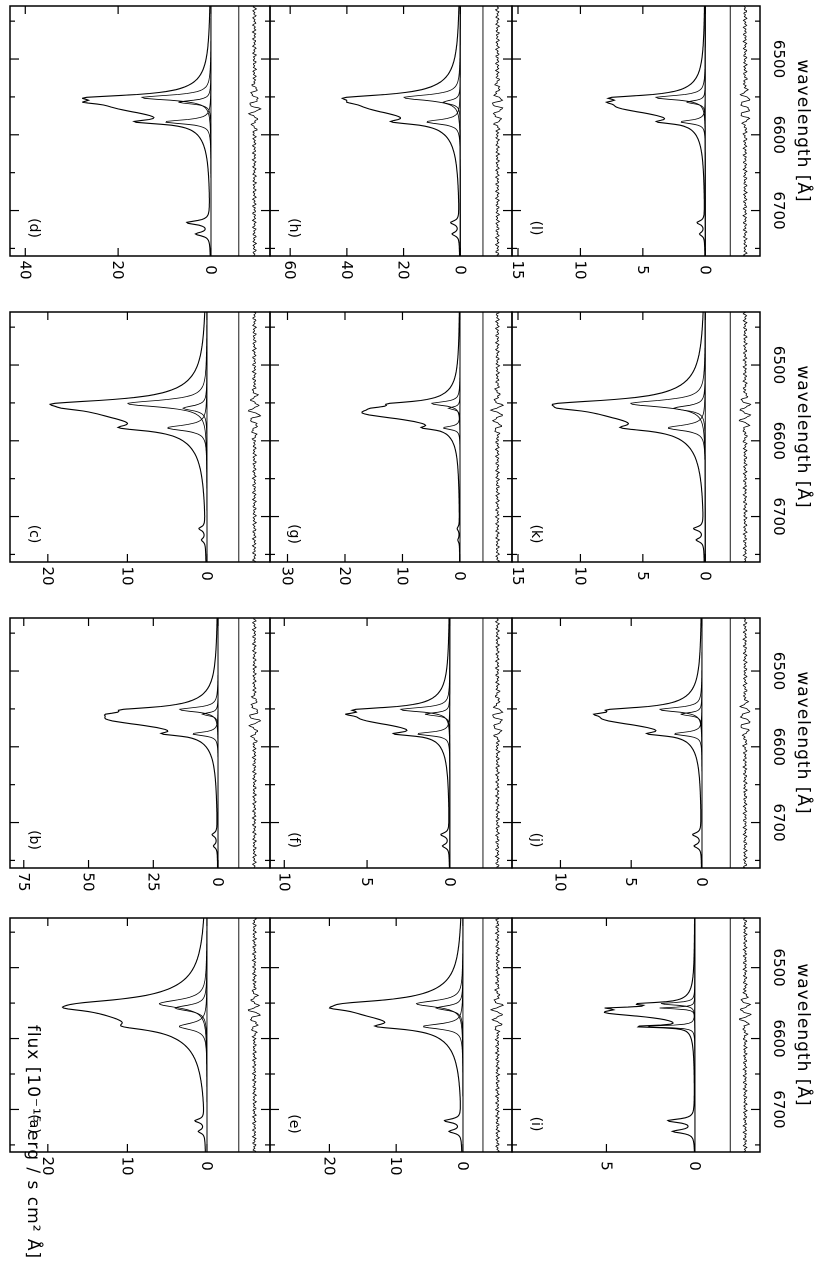 The width and height of the screenshot is (830, 1286). I want to click on flux-tick-label: 30, so click(287, 575).